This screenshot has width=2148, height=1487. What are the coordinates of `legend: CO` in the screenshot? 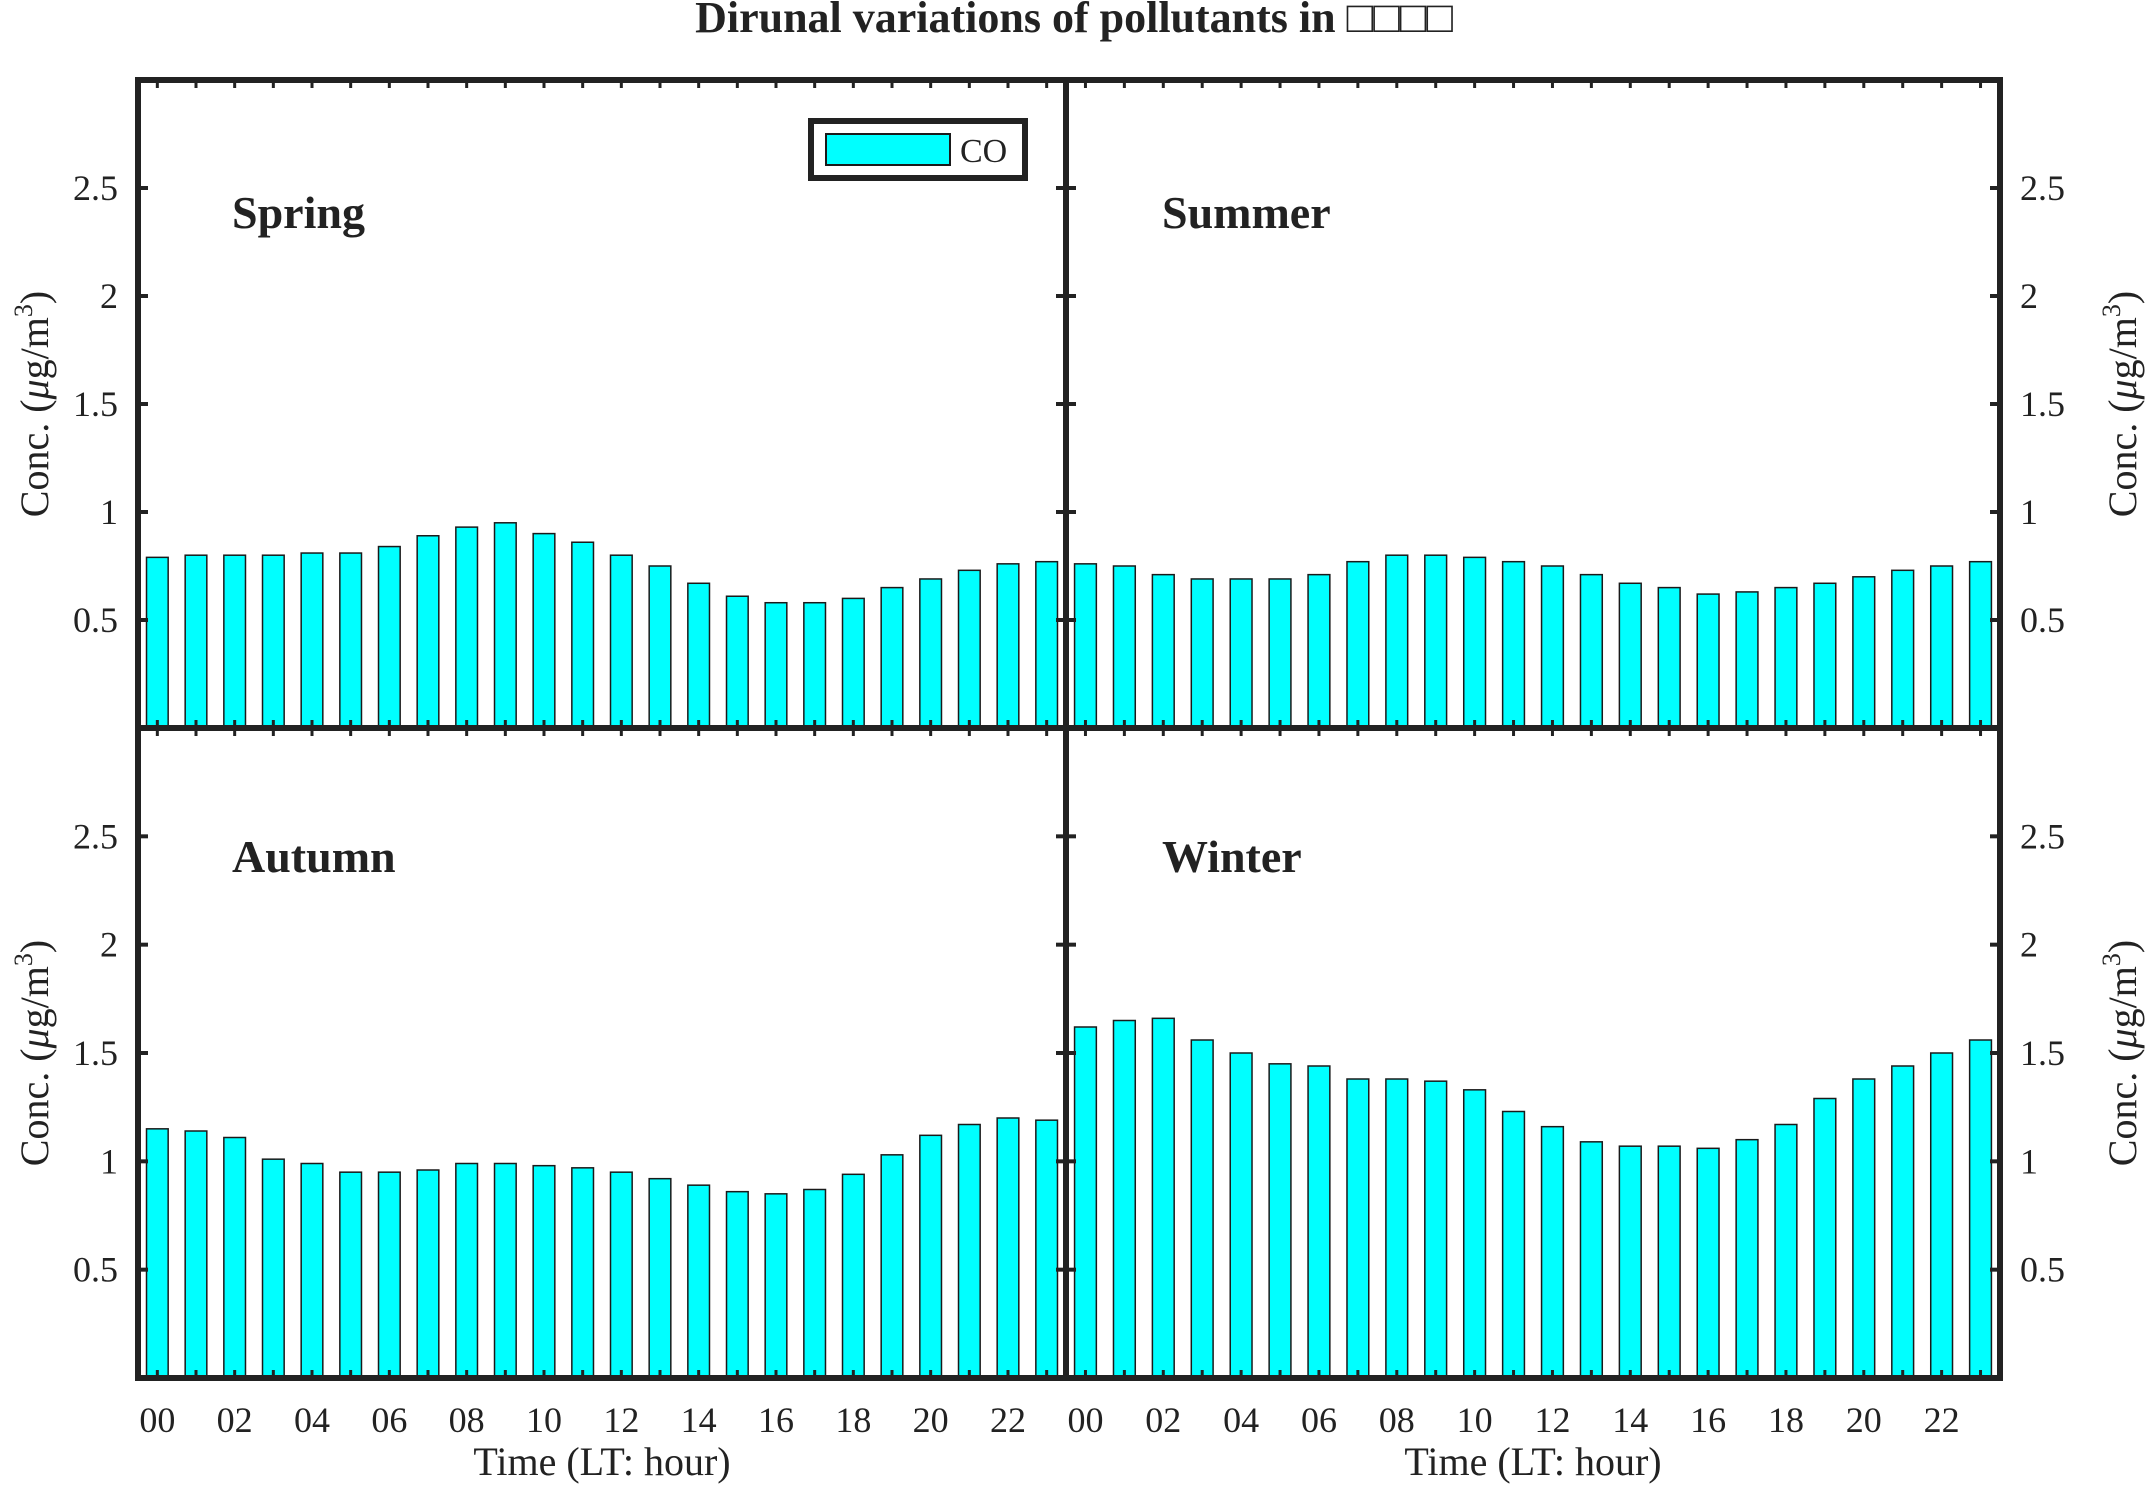 It's located at (918, 149).